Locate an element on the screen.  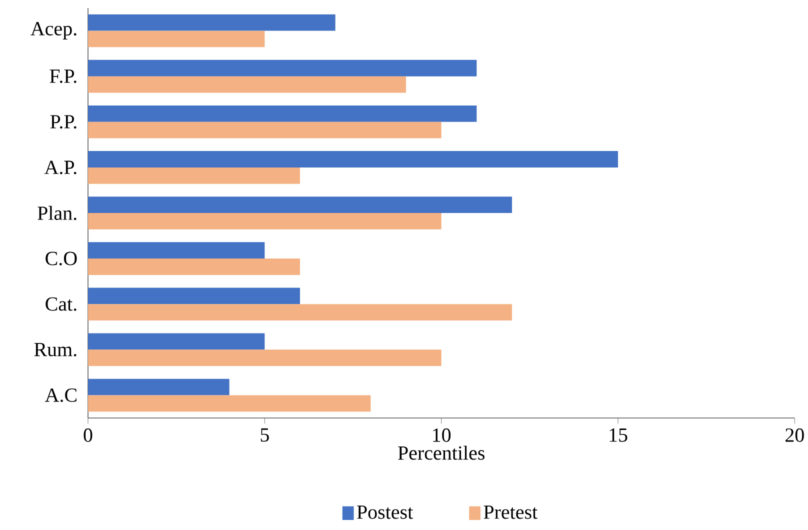
y-tick-label: Rum. is located at coordinates (55, 349).